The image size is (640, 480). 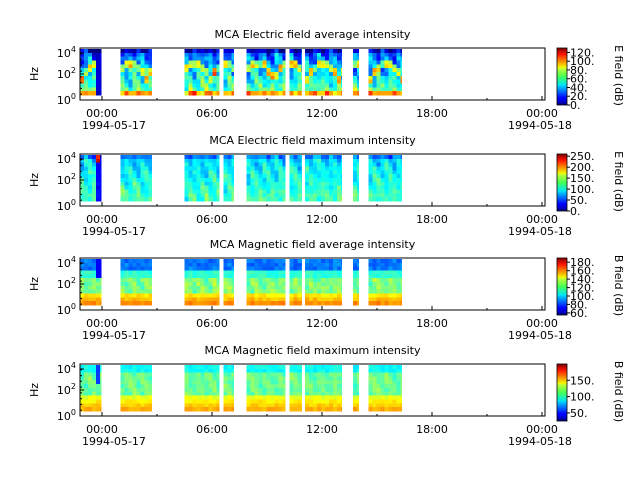 What do you see at coordinates (102, 323) in the screenshot?
I see `x-tick-label: 00:00` at bounding box center [102, 323].